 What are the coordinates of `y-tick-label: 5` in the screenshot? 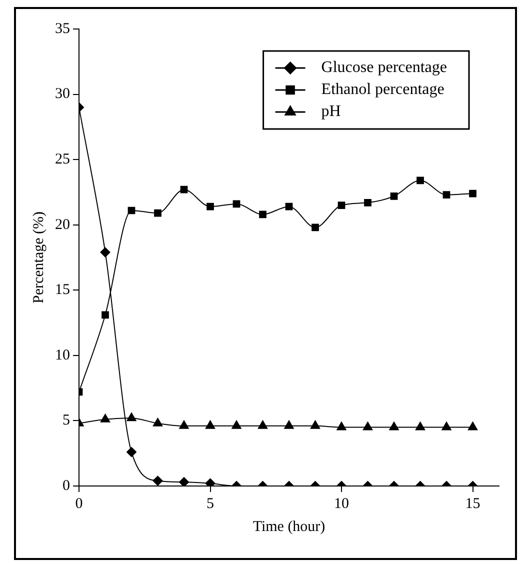 It's located at (66, 420).